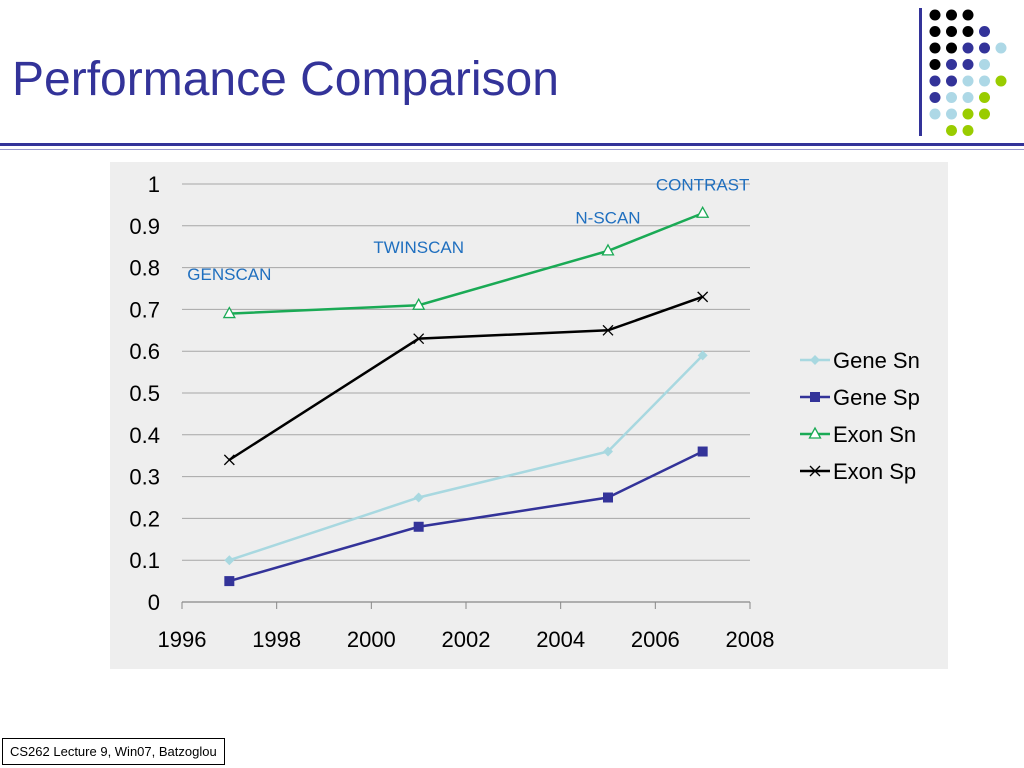 Image resolution: width=1024 pixels, height=768 pixels. What do you see at coordinates (144, 518) in the screenshot?
I see `y-tick-label: 0.2` at bounding box center [144, 518].